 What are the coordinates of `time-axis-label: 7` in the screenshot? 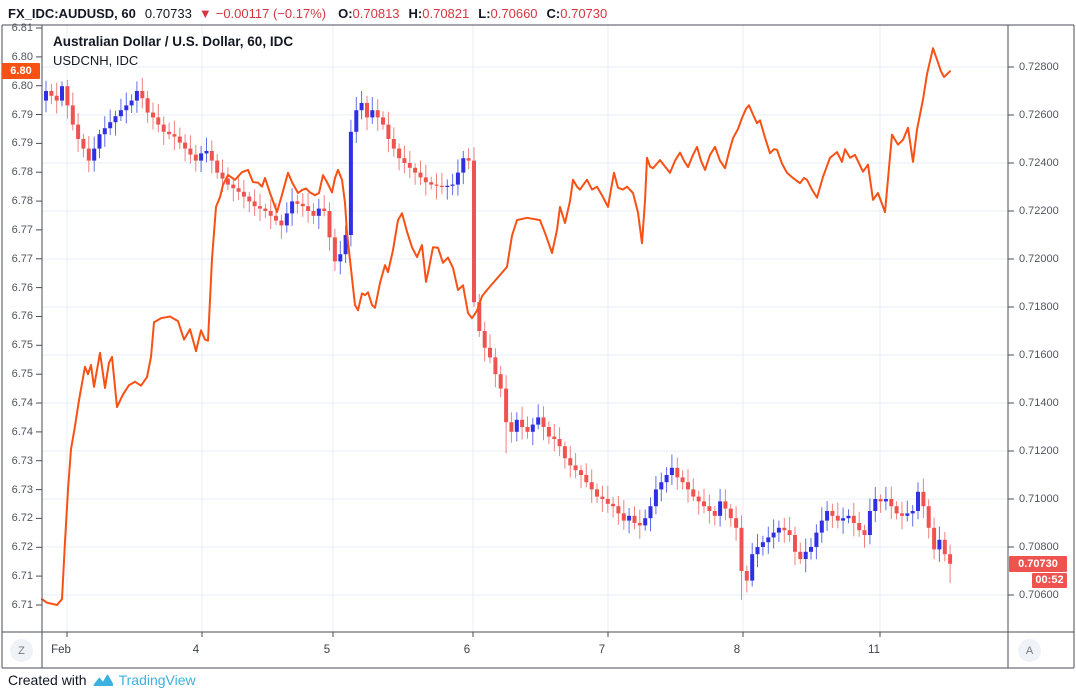 It's located at (602, 650).